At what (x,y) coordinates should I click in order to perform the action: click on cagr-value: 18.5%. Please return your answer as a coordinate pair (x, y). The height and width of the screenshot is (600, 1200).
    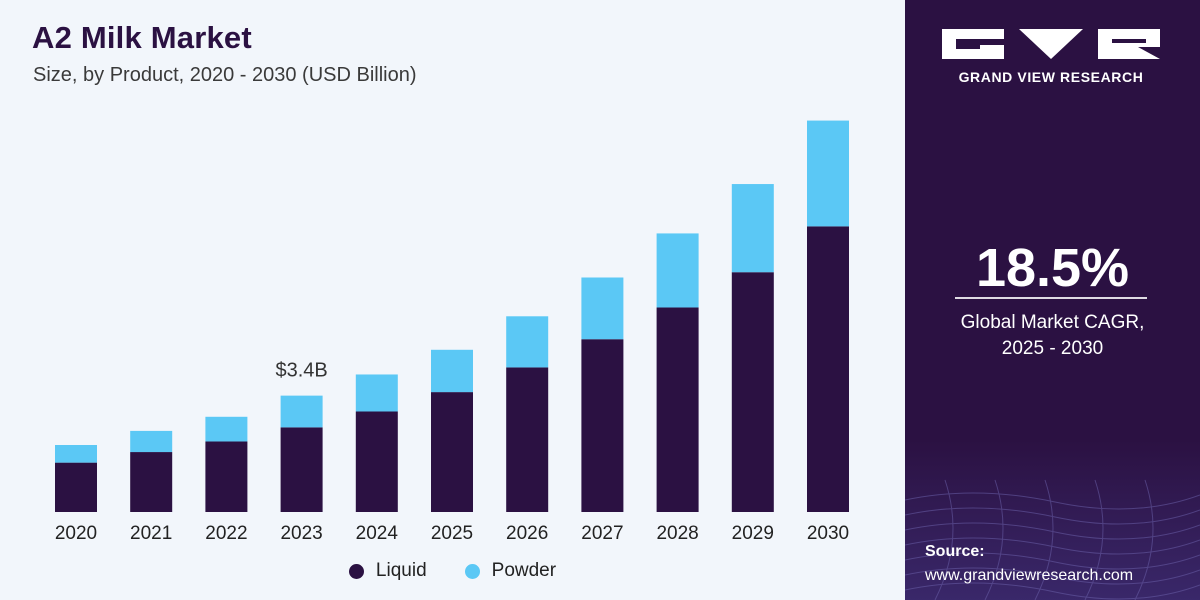
    Looking at the image, I should click on (1052, 268).